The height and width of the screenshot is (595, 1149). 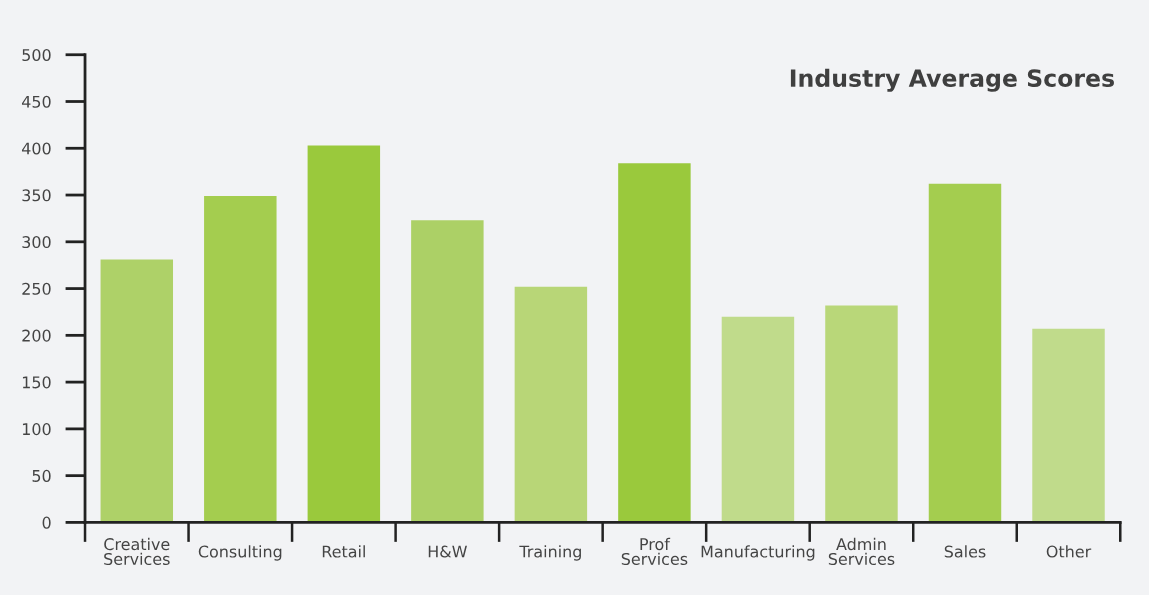 What do you see at coordinates (965, 551) in the screenshot?
I see `x-tick-label: Sales` at bounding box center [965, 551].